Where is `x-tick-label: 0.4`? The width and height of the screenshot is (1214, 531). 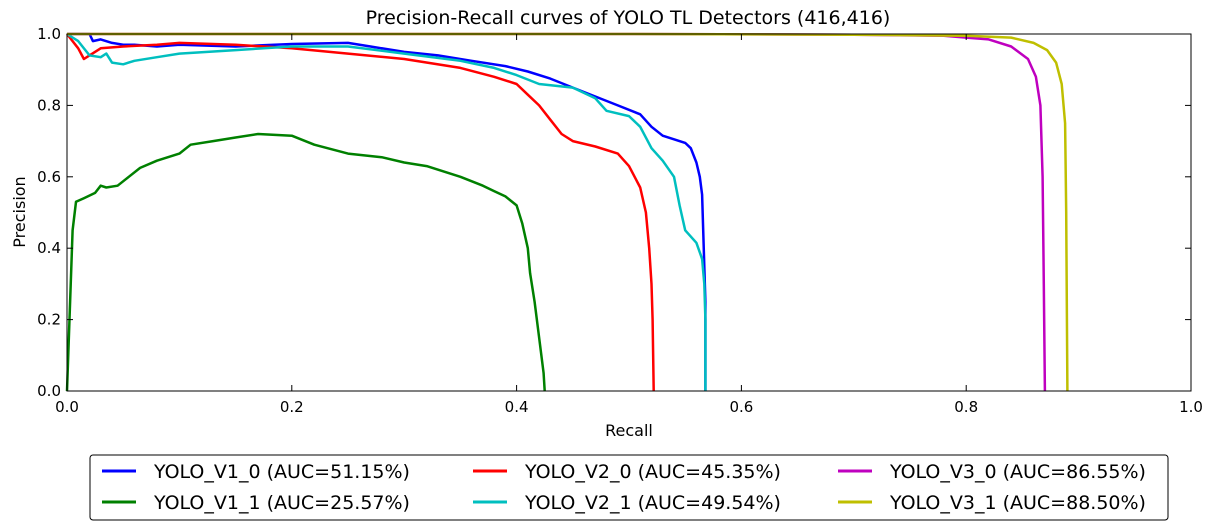
x-tick-label: 0.4 is located at coordinates (517, 407).